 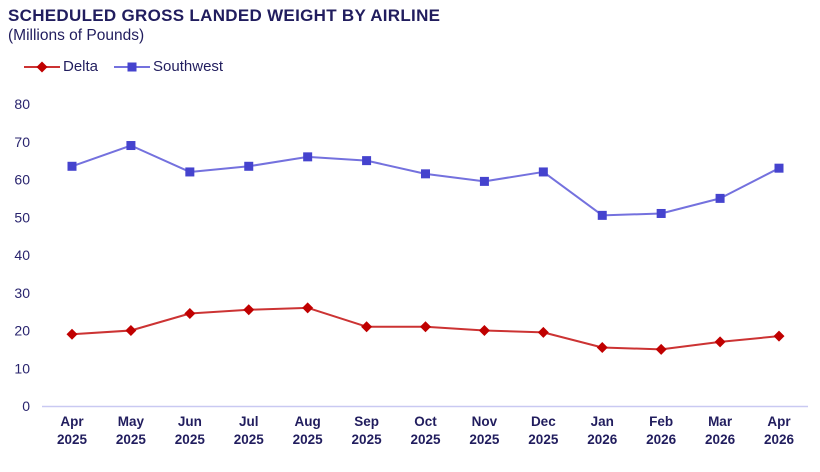 I want to click on chart-title: SCHEDULED GROSS LANDED WEIGHT BY AIRLINE, so click(x=224, y=15).